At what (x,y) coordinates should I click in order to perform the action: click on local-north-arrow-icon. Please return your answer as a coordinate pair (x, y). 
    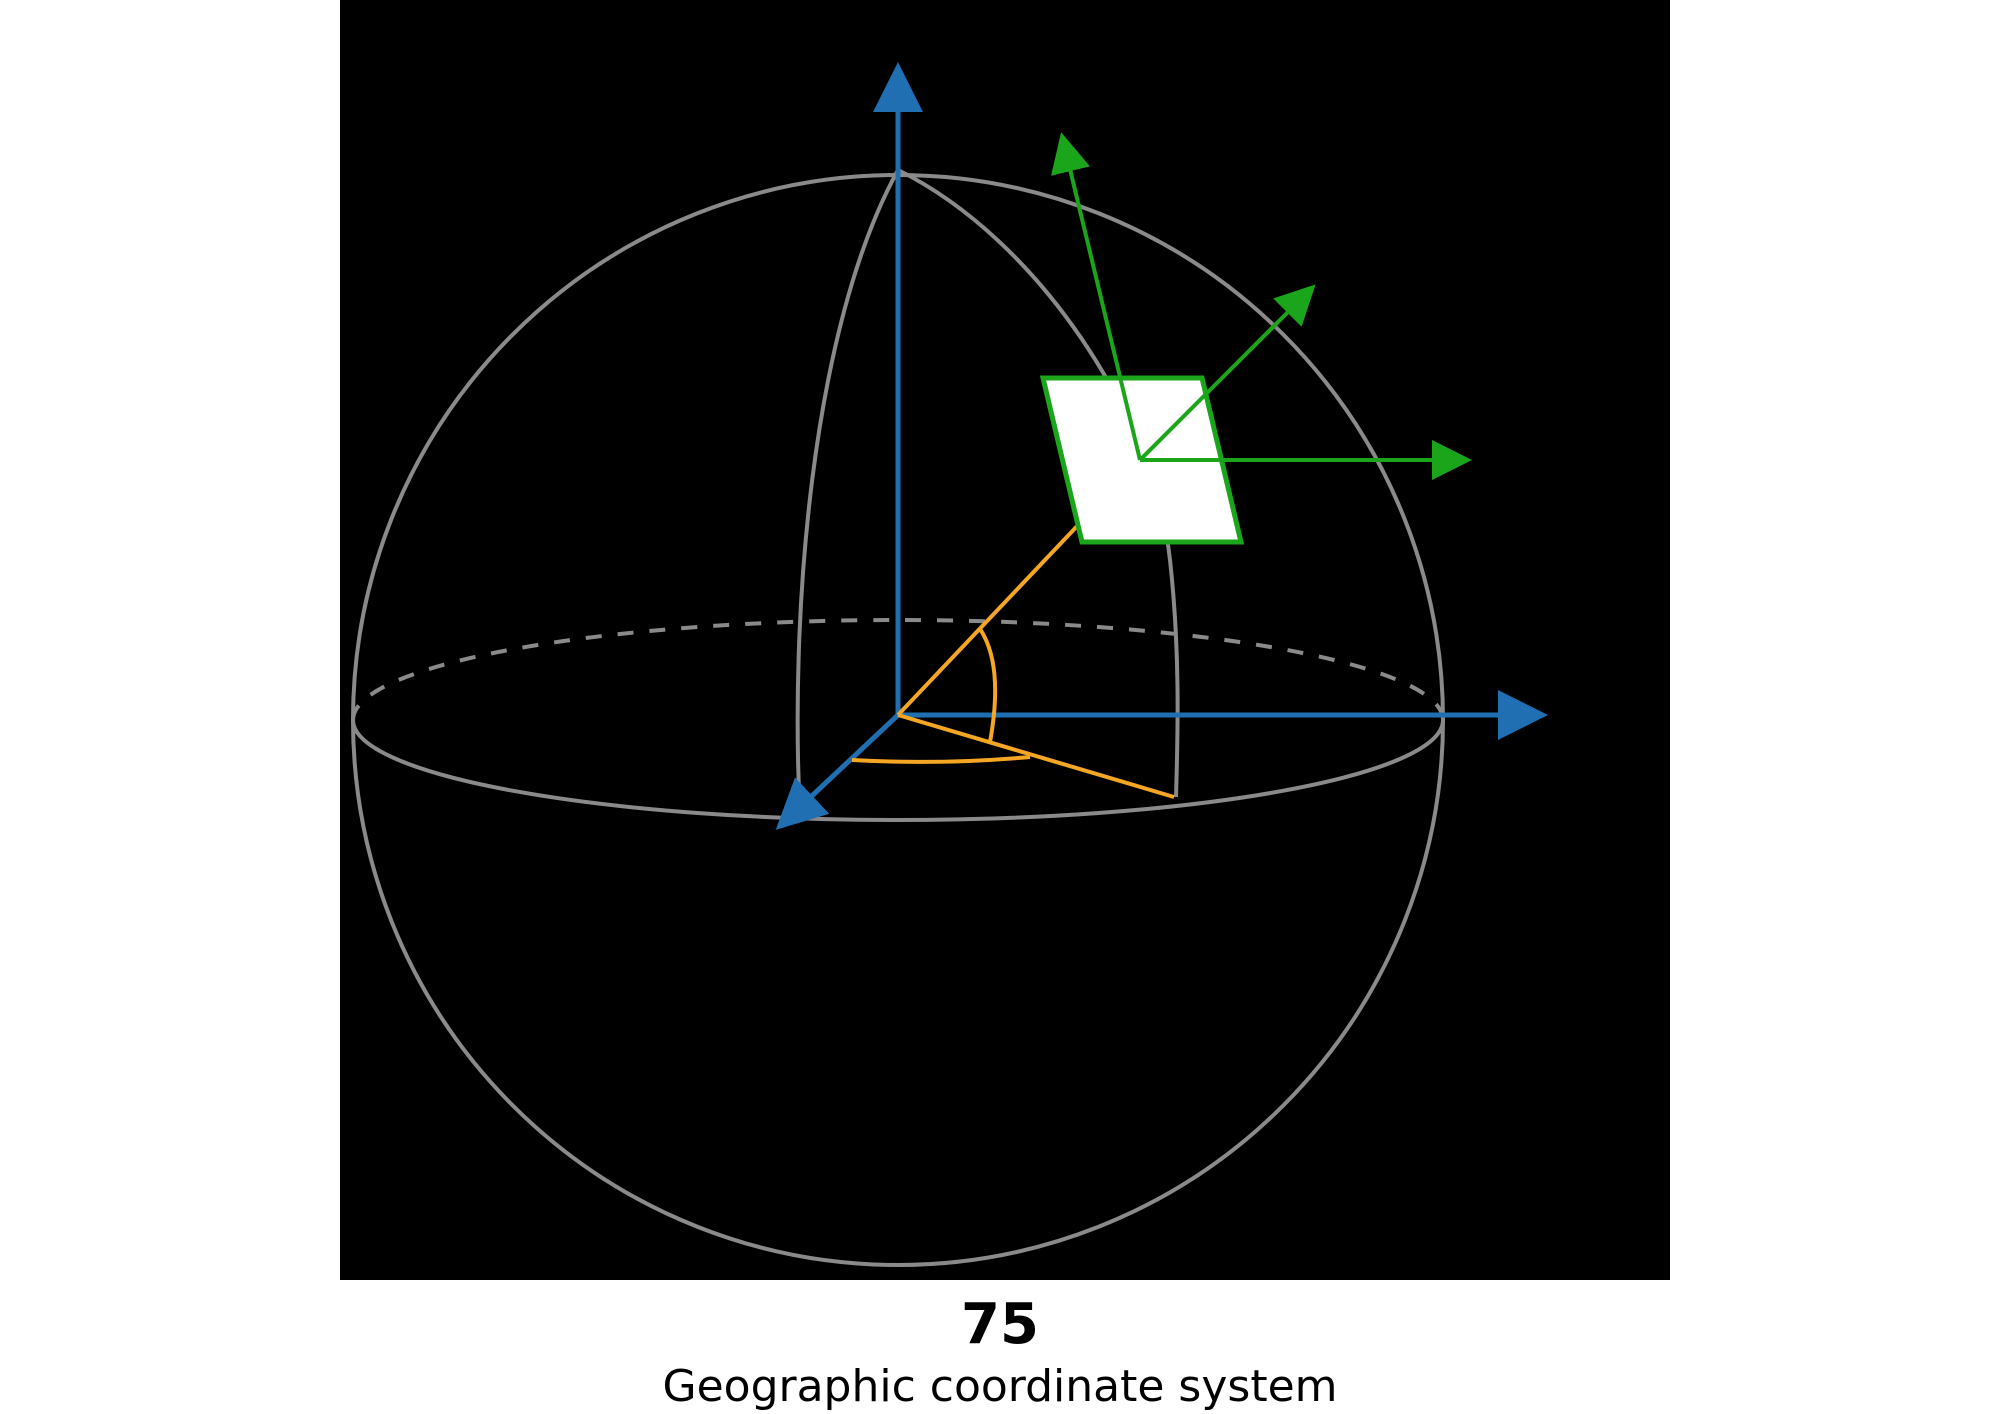
    Looking at the image, I should click on (1227, 373).